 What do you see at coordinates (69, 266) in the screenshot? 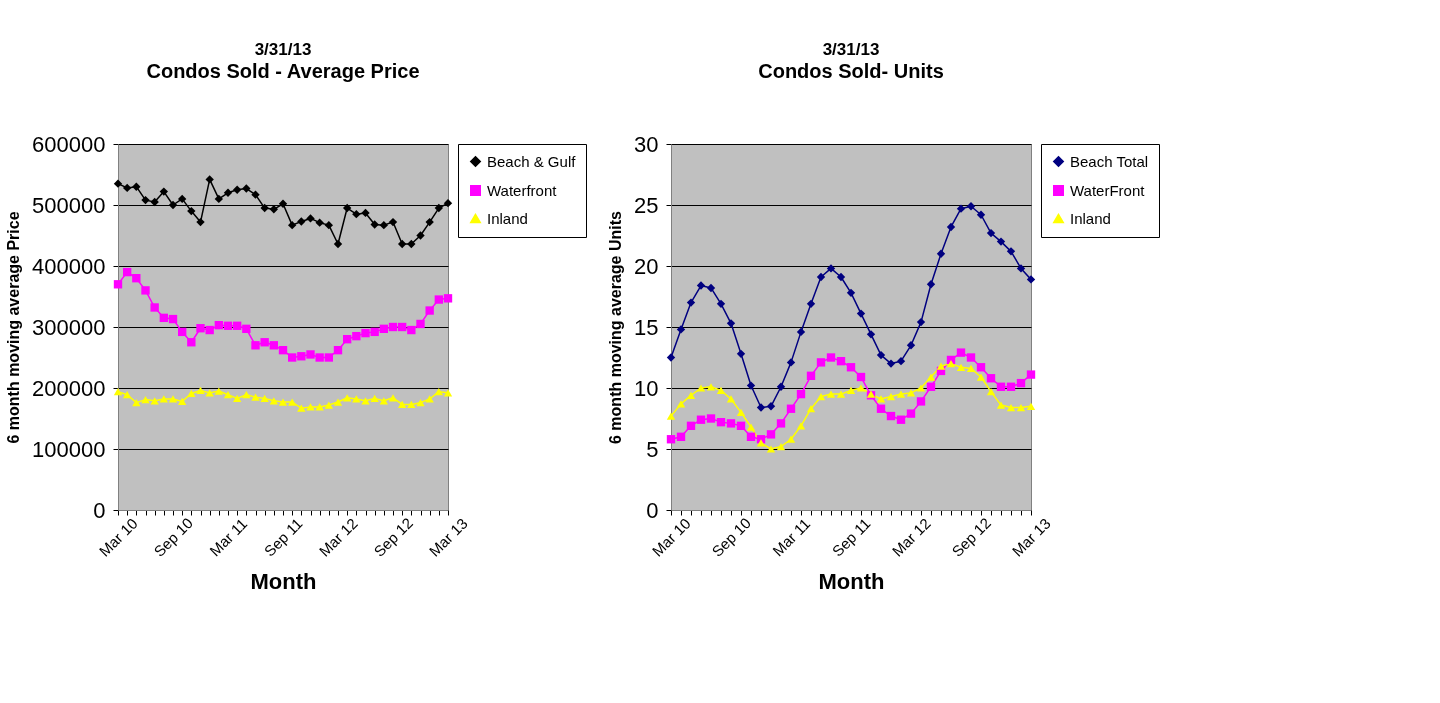
I see `y-tick-label: 400000` at bounding box center [69, 266].